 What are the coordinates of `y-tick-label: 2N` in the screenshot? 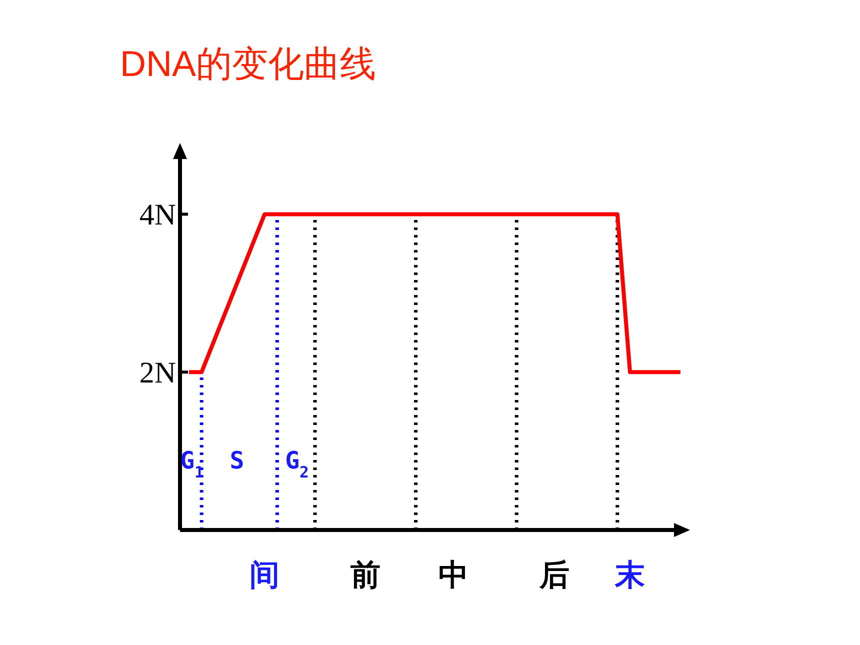 It's located at (157, 373).